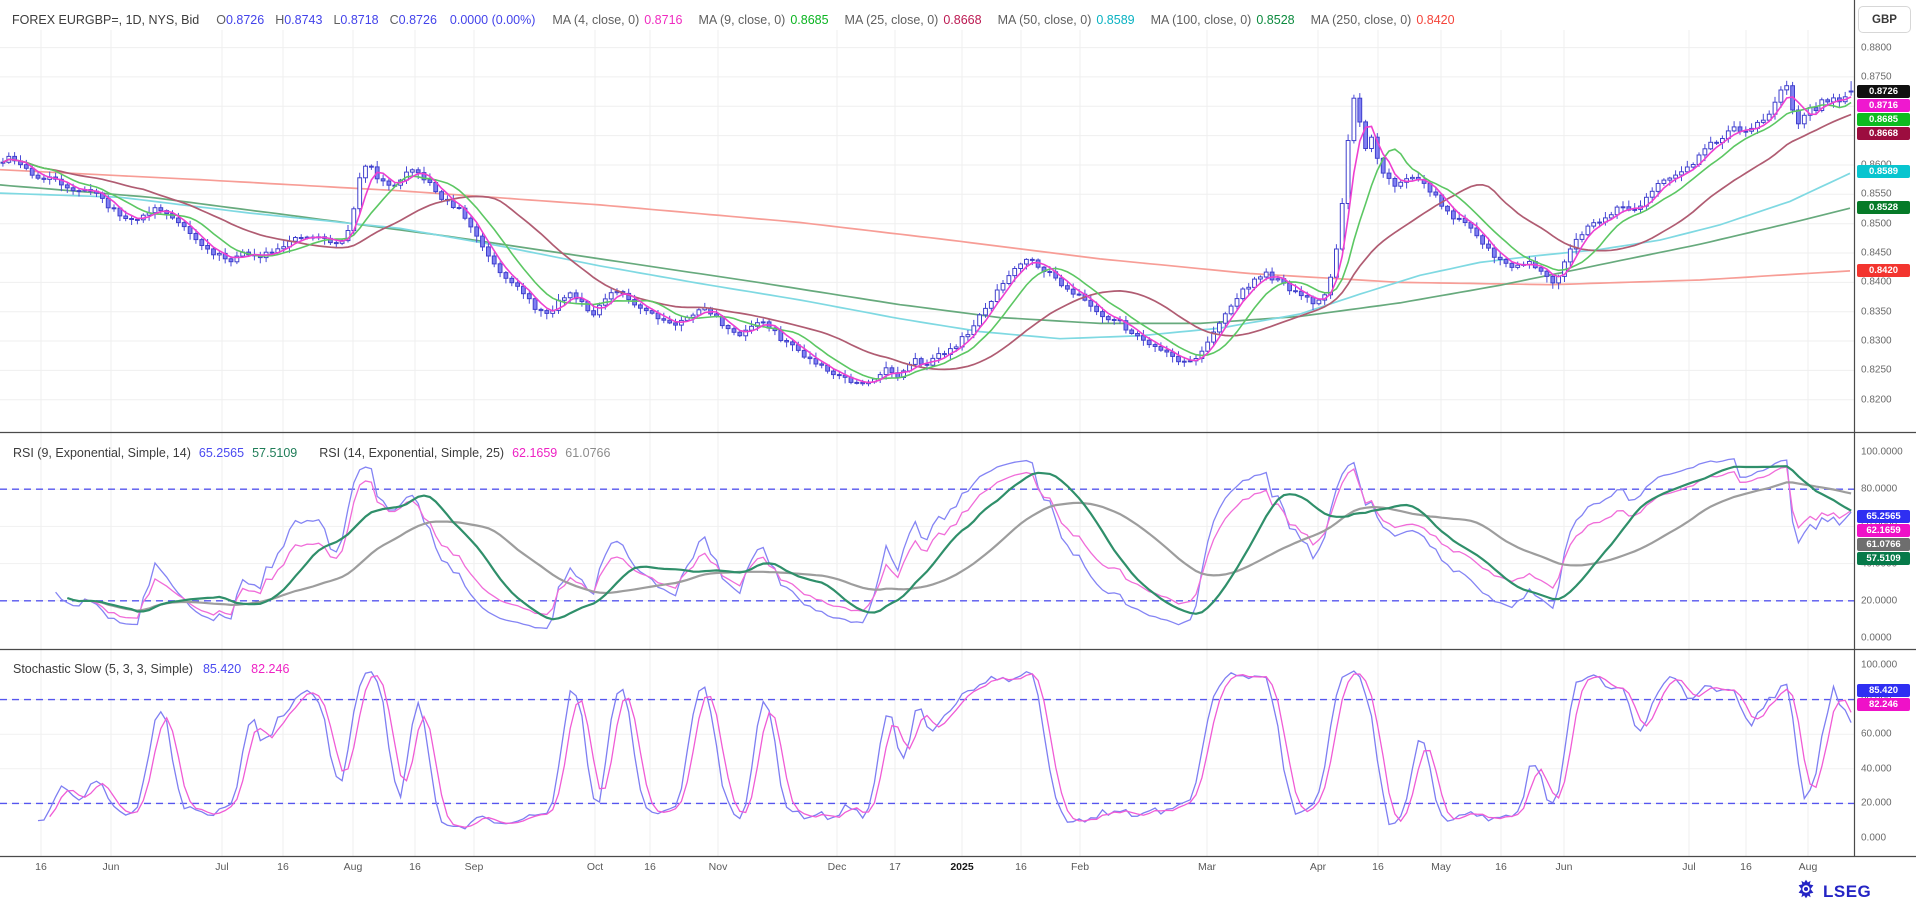 Image resolution: width=1916 pixels, height=905 pixels. I want to click on currency-button: GBP, so click(1884, 19).